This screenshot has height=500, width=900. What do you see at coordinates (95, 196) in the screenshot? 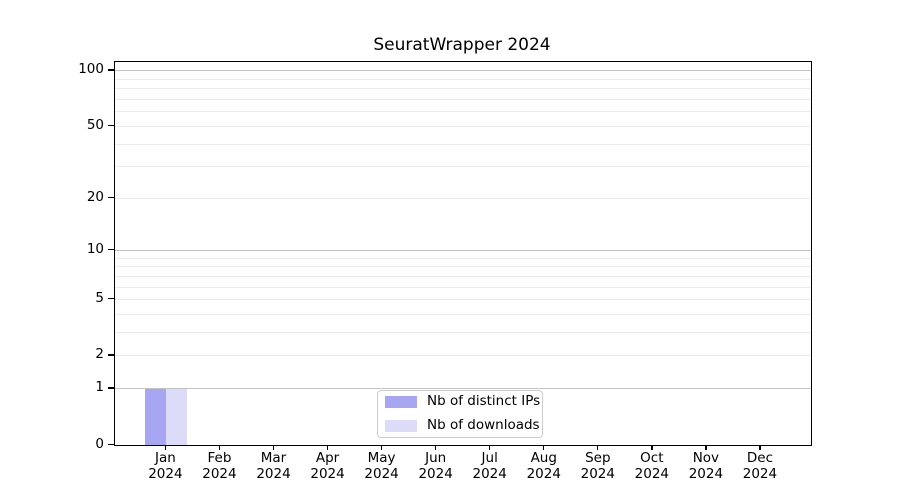
I see `y-tick-label: 20` at bounding box center [95, 196].